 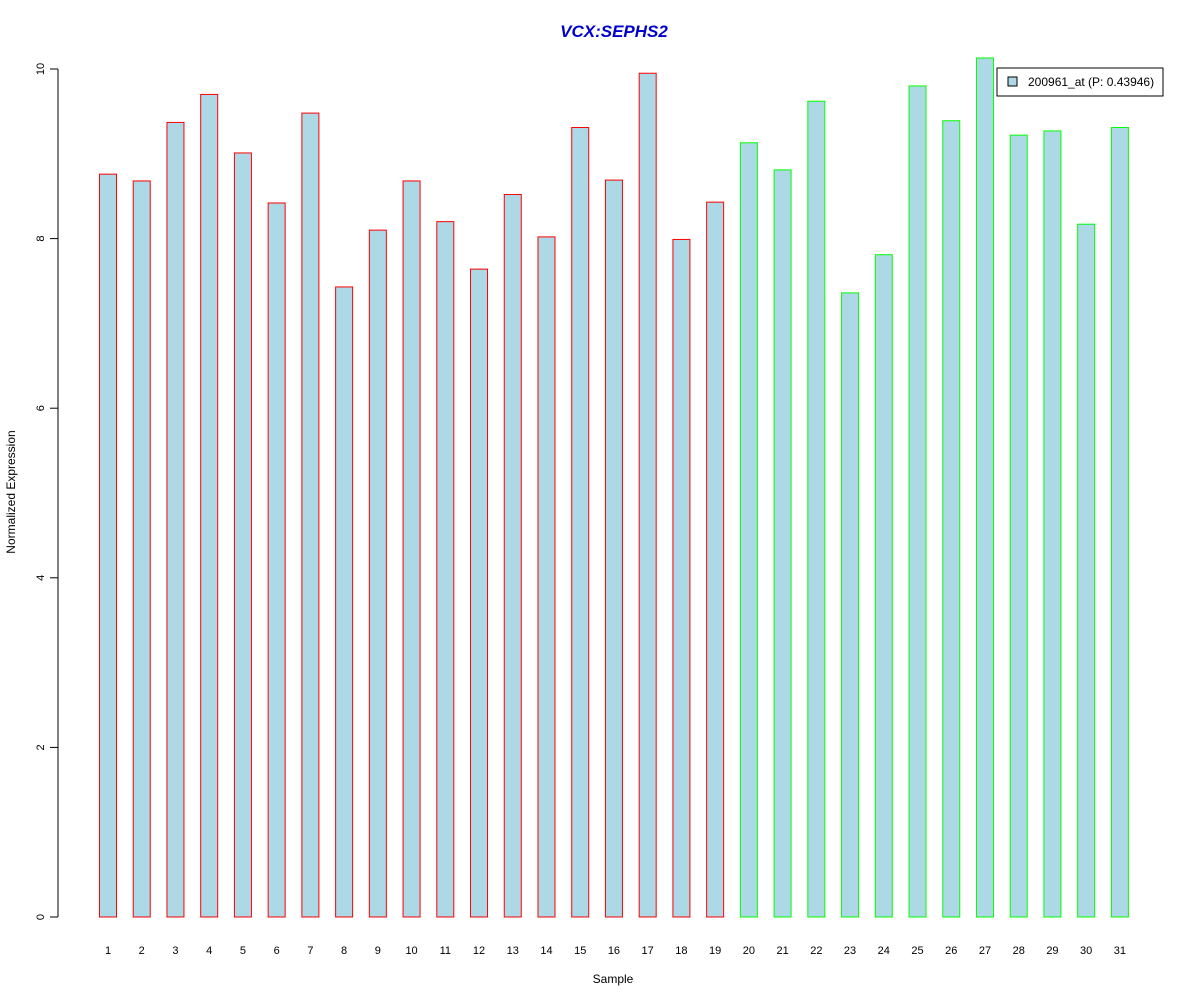 I want to click on x-tick-label: 17, so click(x=648, y=951).